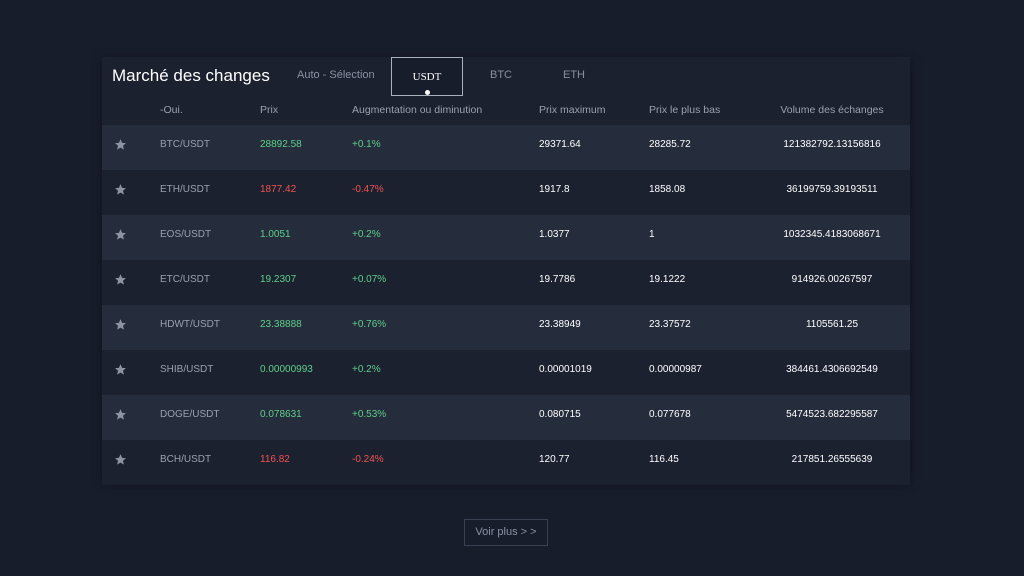 This screenshot has width=1024, height=576. Describe the element at coordinates (664, 459) in the screenshot. I see `low-price: 116.45` at that location.